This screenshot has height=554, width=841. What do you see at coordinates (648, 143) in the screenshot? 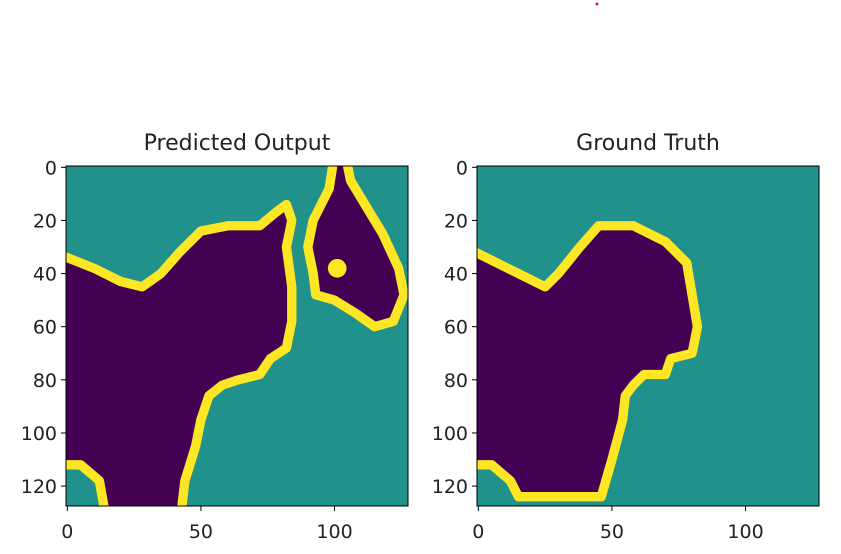
I see `subplot-title: Ground Truth` at bounding box center [648, 143].